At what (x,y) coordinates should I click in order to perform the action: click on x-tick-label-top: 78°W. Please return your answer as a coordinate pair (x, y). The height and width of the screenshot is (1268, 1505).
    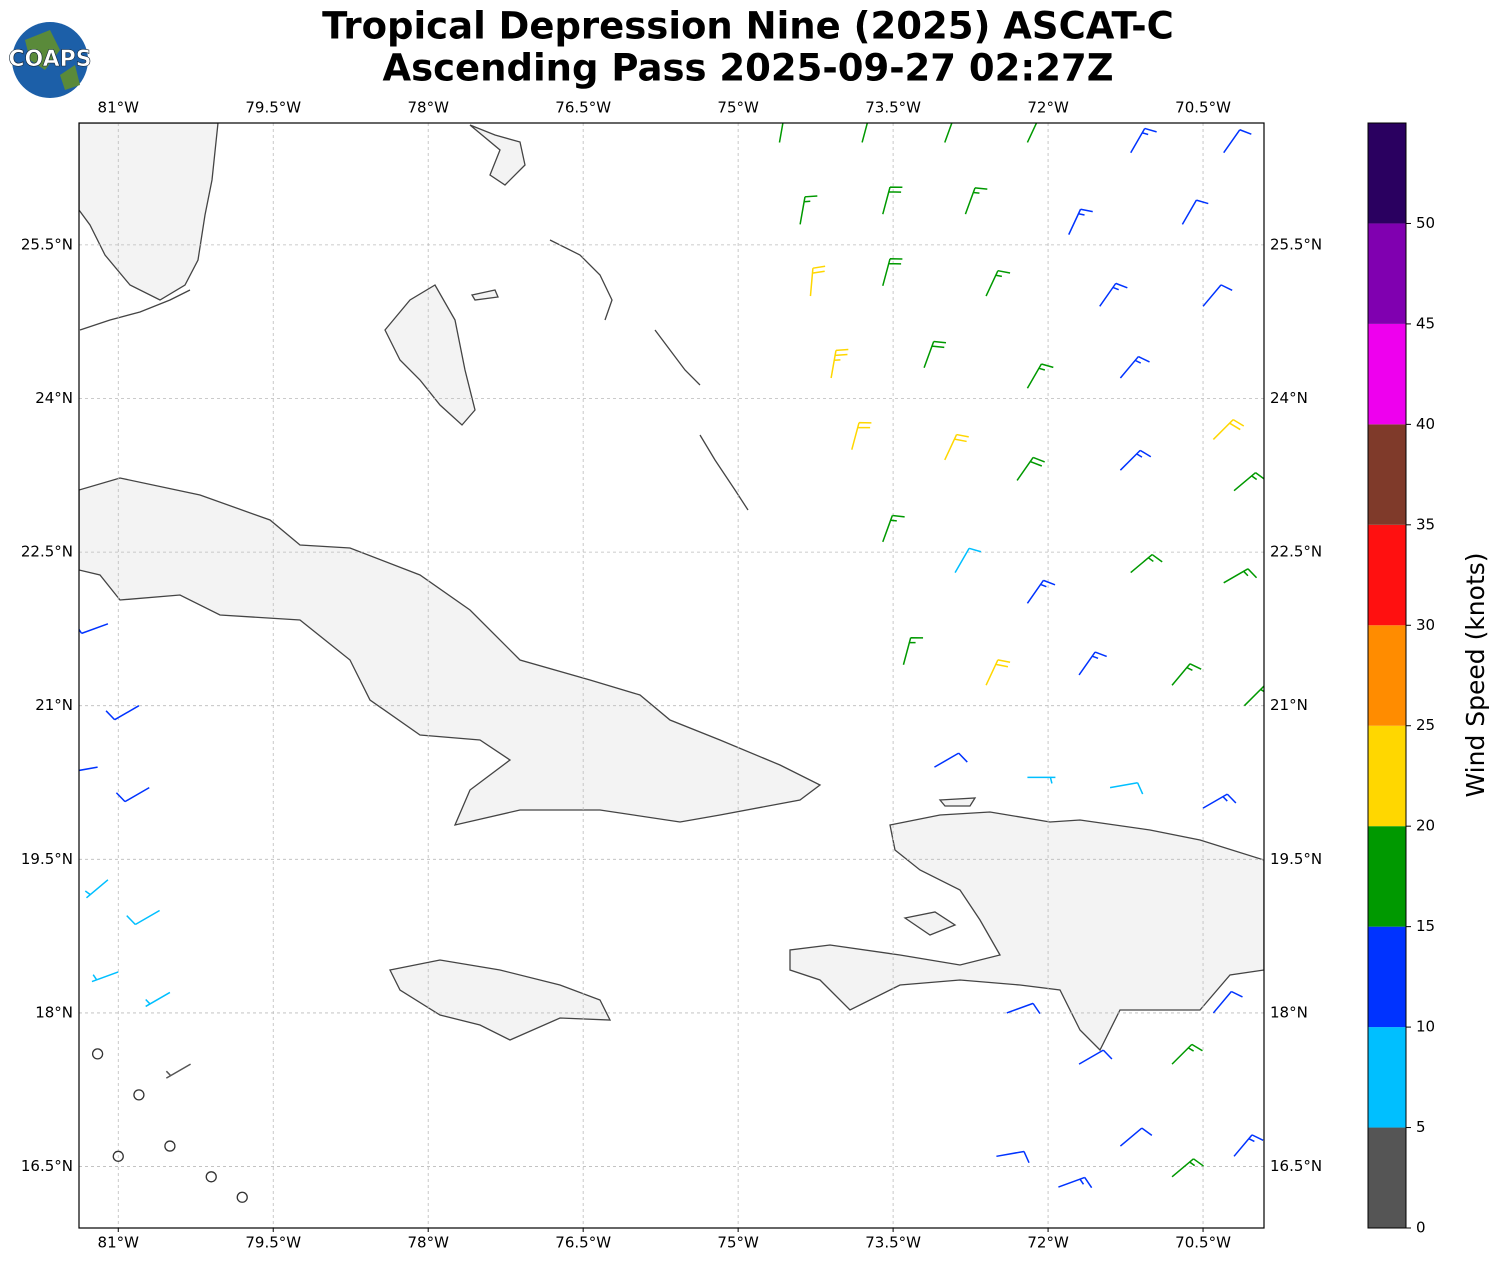
    Looking at the image, I should click on (428, 108).